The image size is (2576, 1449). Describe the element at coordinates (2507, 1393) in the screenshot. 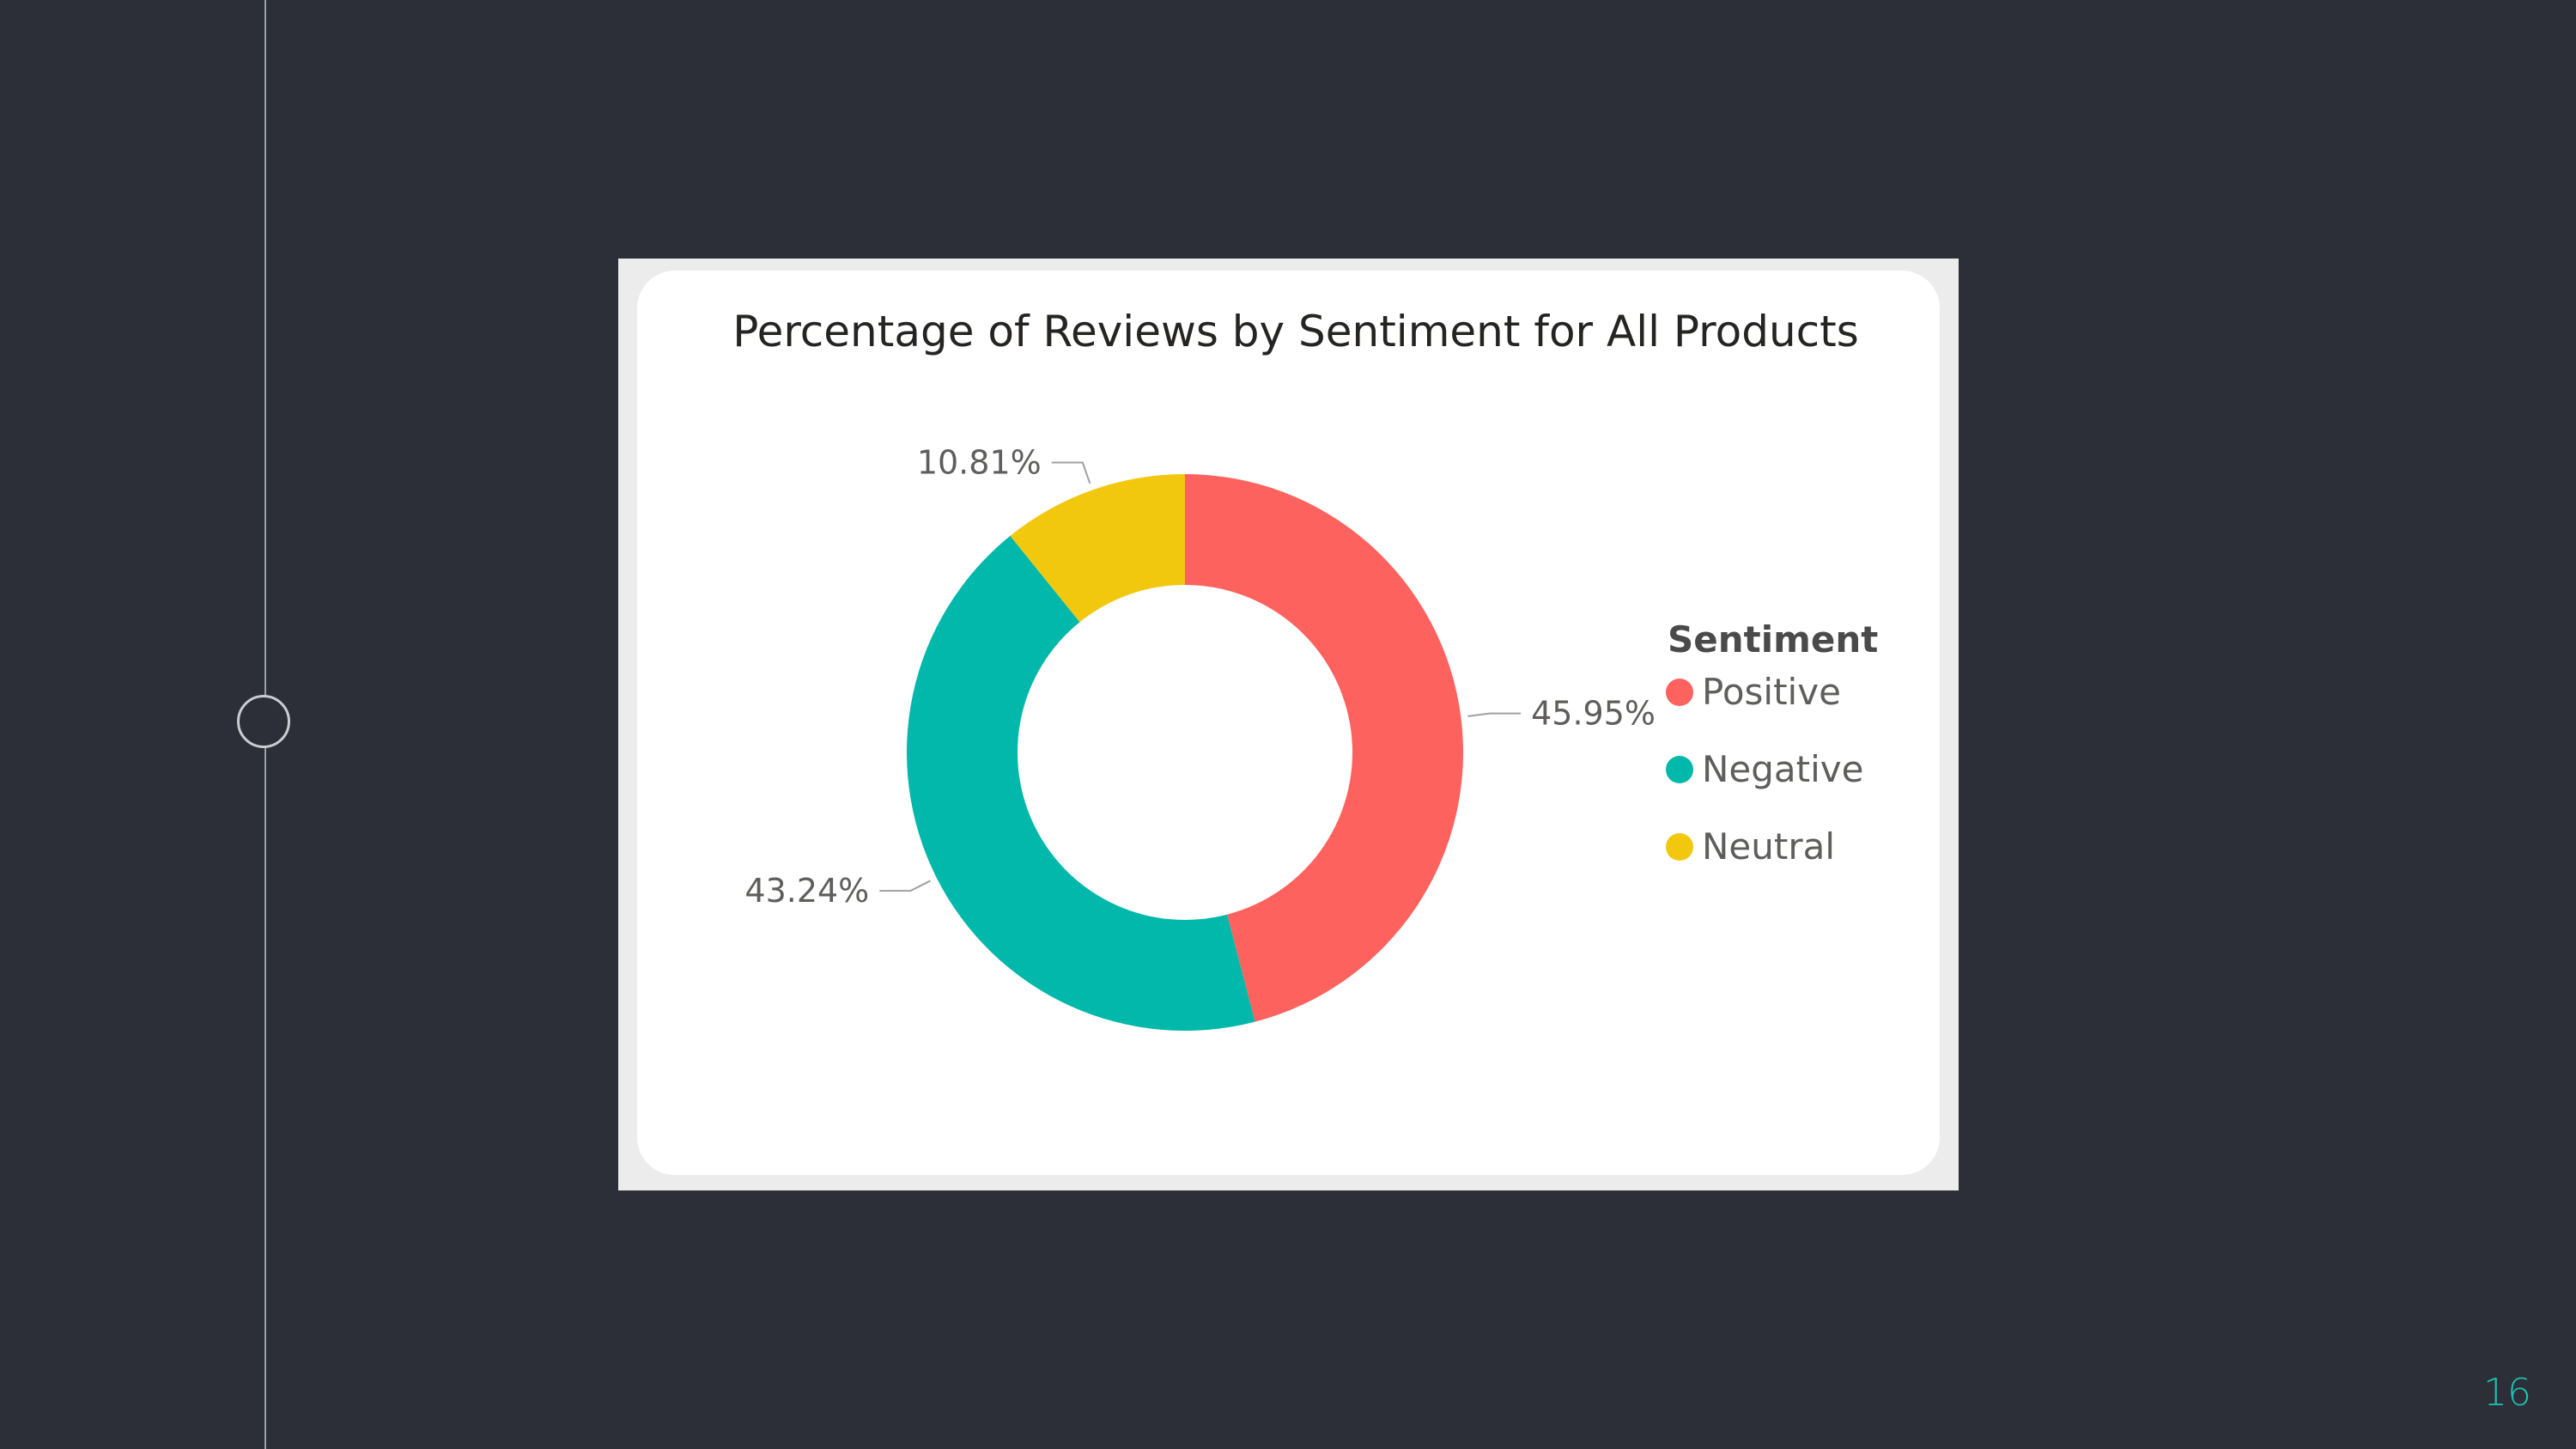

I see `page-number: 16` at that location.